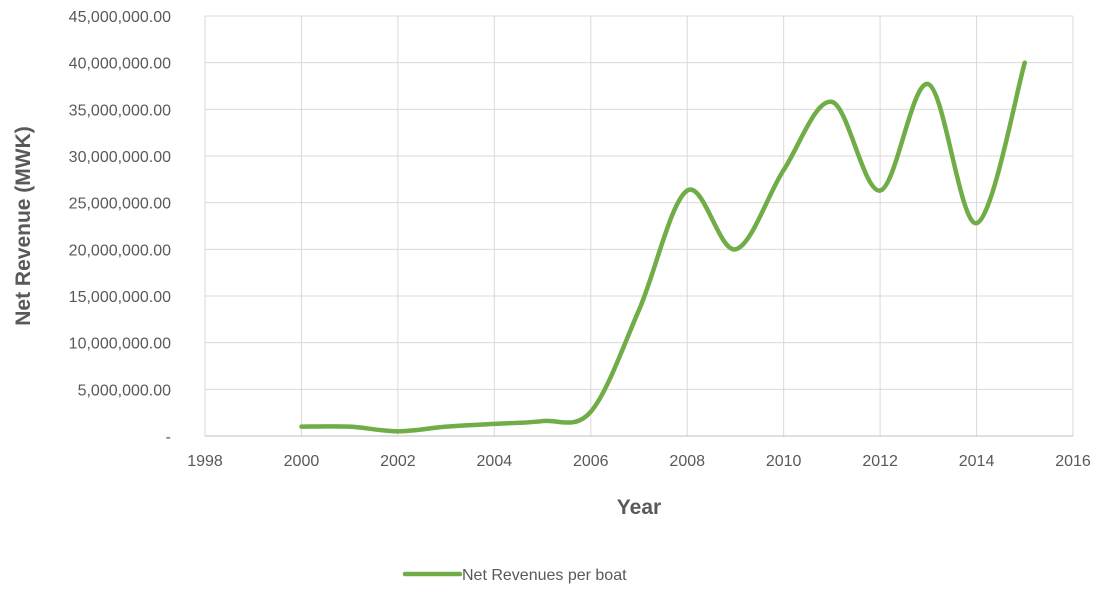  What do you see at coordinates (205, 461) in the screenshot?
I see `x-tick-label: 1998` at bounding box center [205, 461].